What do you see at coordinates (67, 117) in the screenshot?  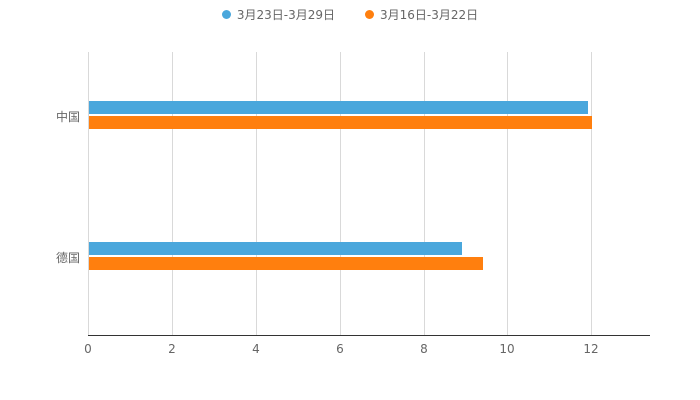 I see `category-label: 中国` at bounding box center [67, 117].